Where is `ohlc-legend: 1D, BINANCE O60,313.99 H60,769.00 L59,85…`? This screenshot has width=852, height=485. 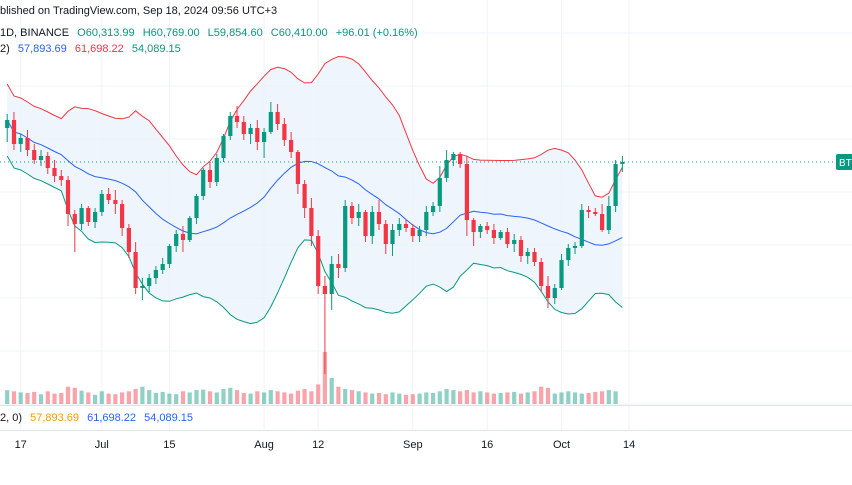 ohlc-legend: 1D, BINANCE O60,313.99 H60,769.00 L59,85… is located at coordinates (211, 33).